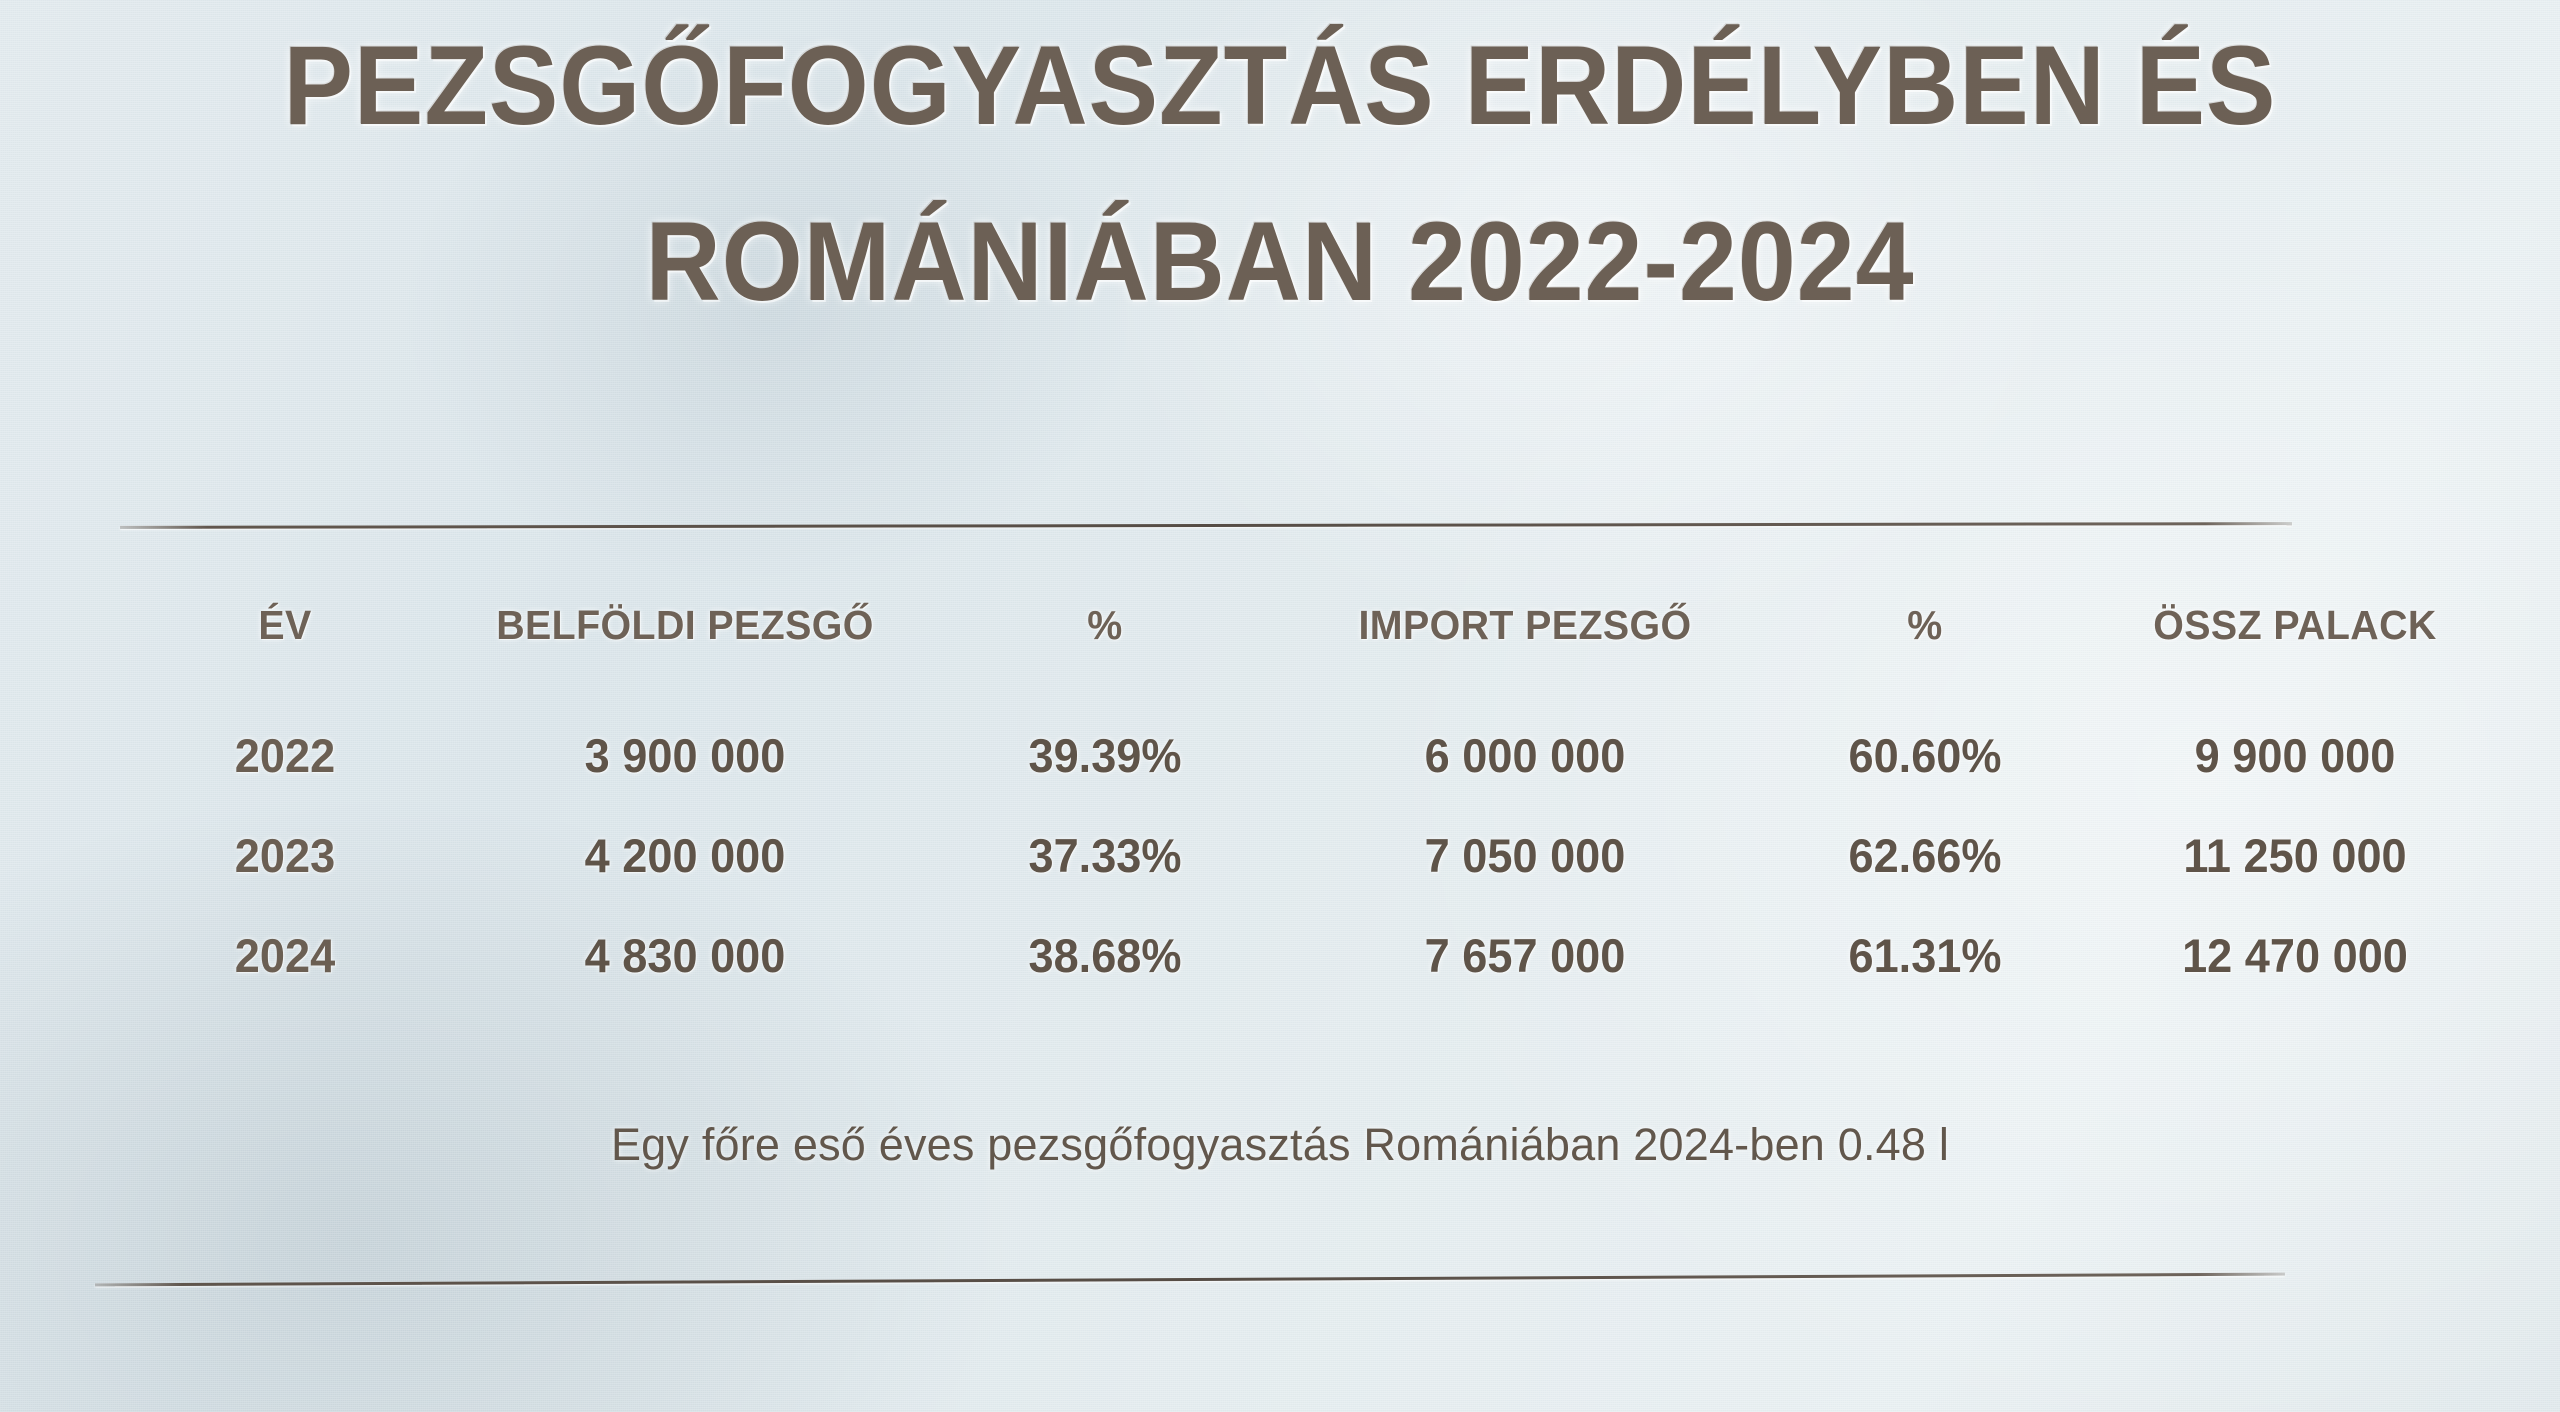  What do you see at coordinates (685, 625) in the screenshot?
I see `column-header-domestic: BELFÖLDI PEZSGŐ` at bounding box center [685, 625].